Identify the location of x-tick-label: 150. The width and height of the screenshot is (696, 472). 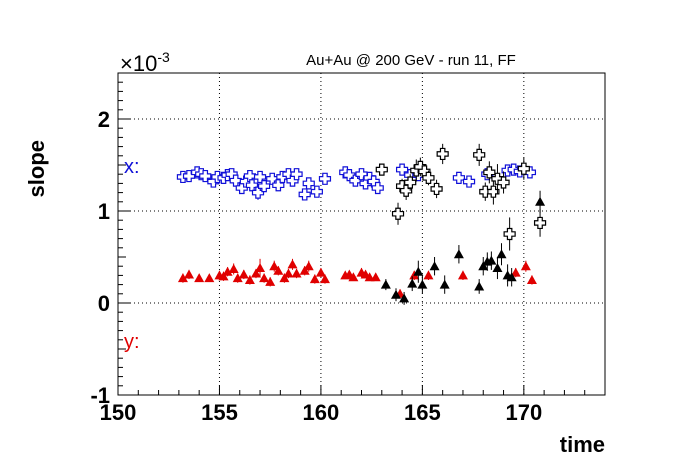
(118, 412).